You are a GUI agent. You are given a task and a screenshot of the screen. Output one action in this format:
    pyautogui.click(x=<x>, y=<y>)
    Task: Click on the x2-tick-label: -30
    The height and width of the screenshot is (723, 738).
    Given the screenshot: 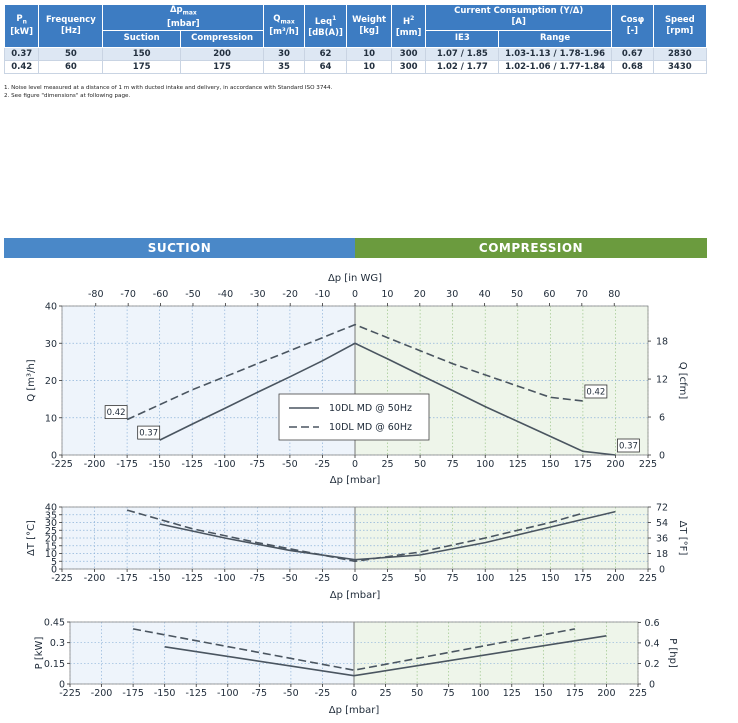 What is the action you would take?
    pyautogui.click(x=258, y=294)
    